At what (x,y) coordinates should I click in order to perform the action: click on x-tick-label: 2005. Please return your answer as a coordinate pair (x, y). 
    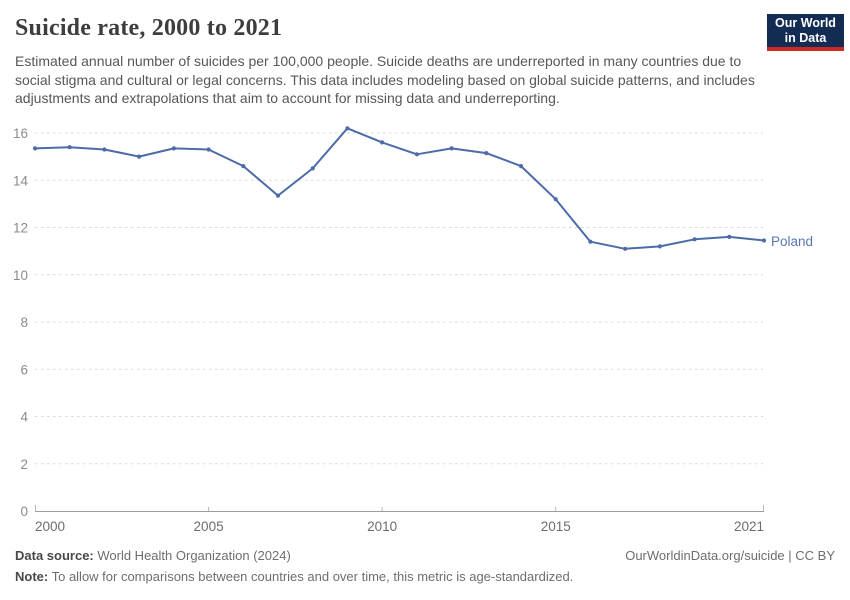
    Looking at the image, I should click on (209, 526).